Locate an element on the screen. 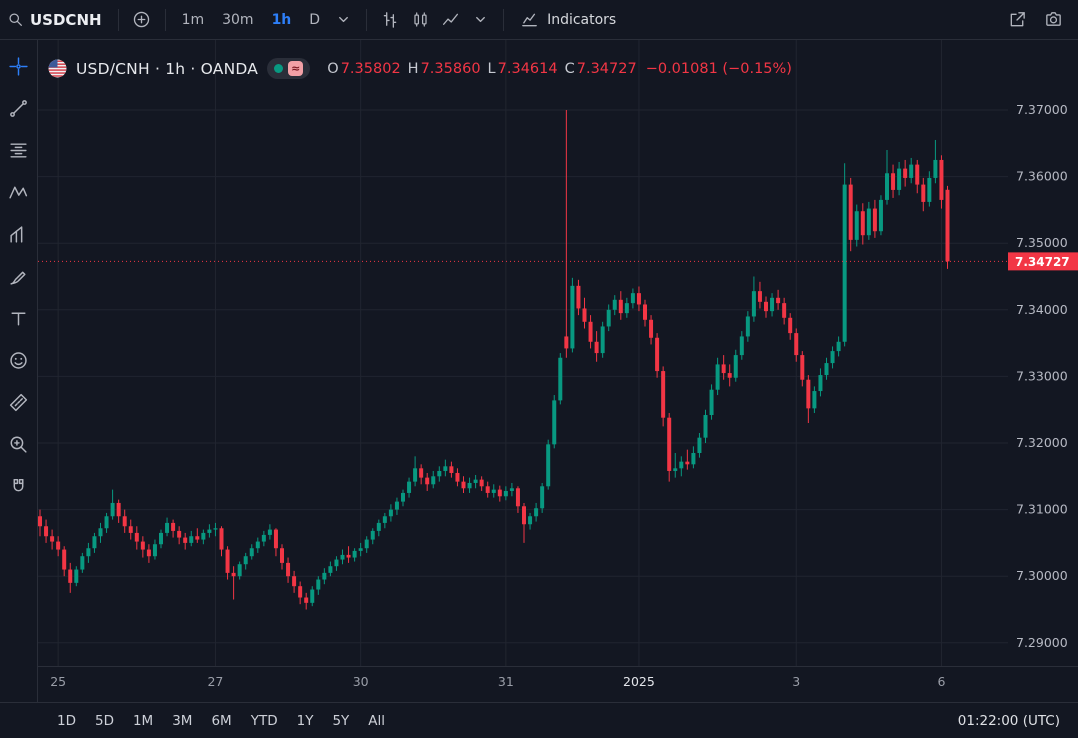  range-6M: 6M is located at coordinates (221, 721).